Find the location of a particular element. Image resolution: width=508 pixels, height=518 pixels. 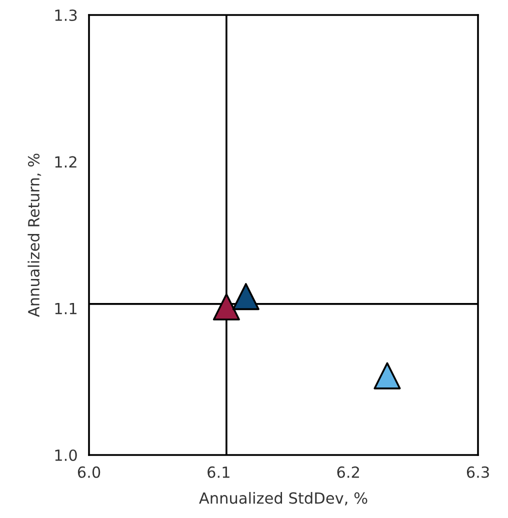

x-tick-label: 6.2 is located at coordinates (348, 472).